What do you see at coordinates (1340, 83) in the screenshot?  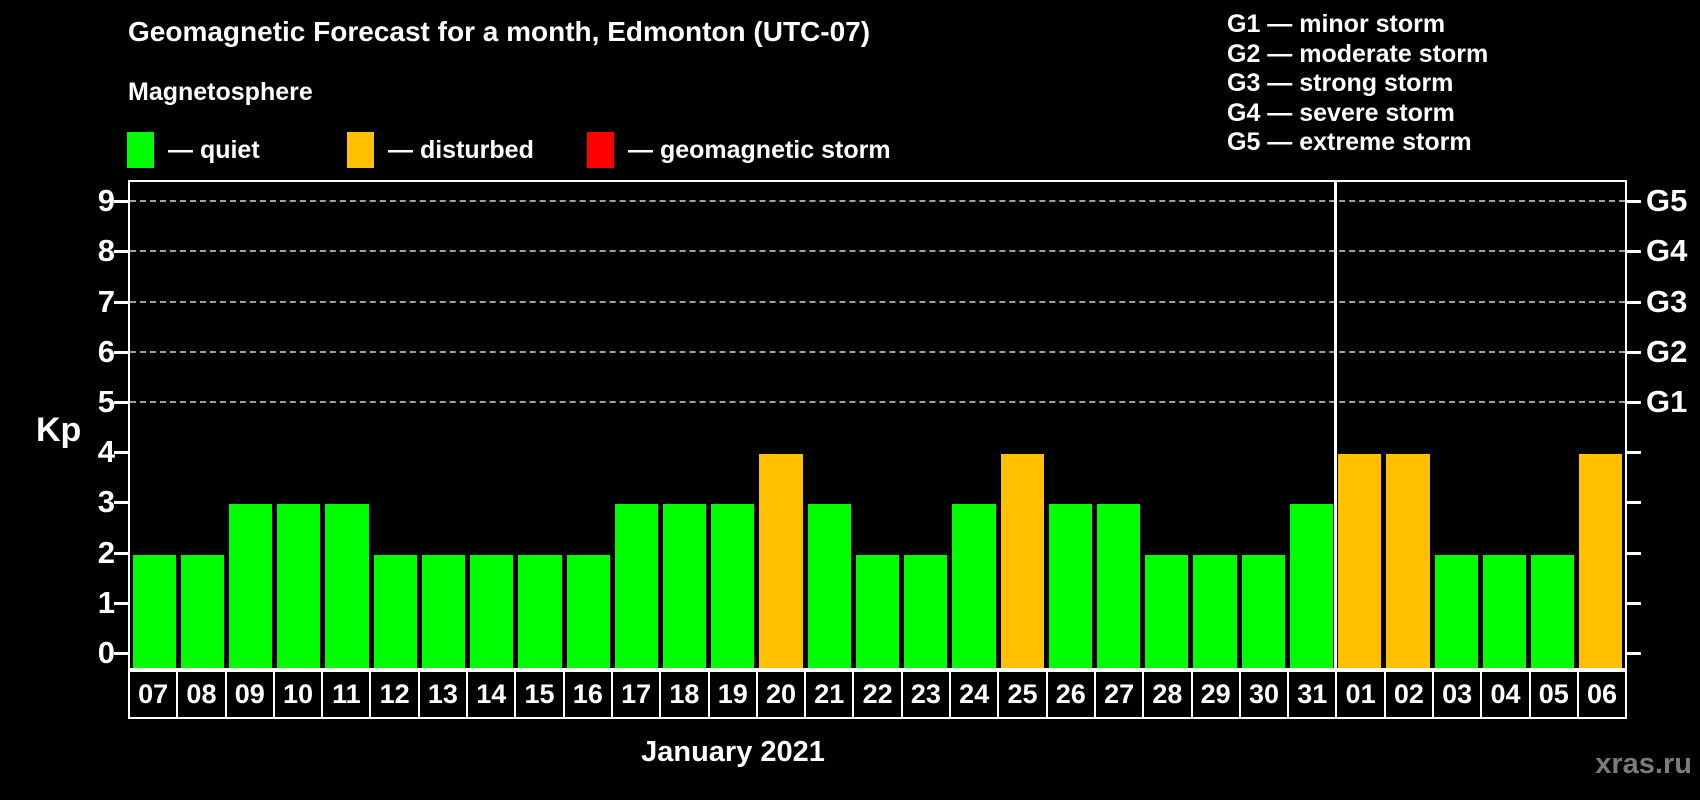 I see `storm-scale-legend-line-3: G3 — strong storm` at bounding box center [1340, 83].